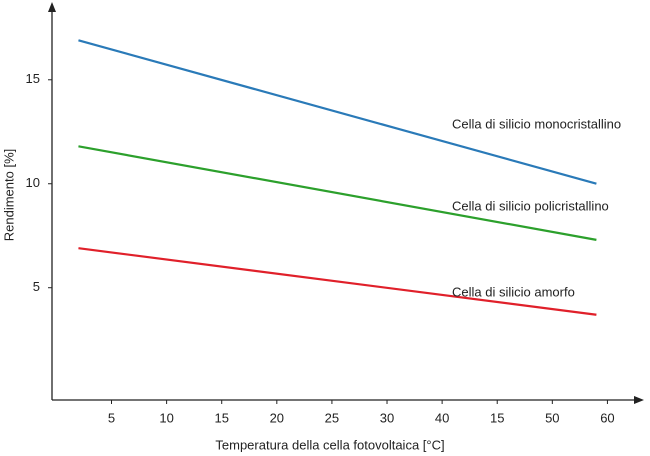  Describe the element at coordinates (36, 286) in the screenshot. I see `y-tick-label: 5` at that location.